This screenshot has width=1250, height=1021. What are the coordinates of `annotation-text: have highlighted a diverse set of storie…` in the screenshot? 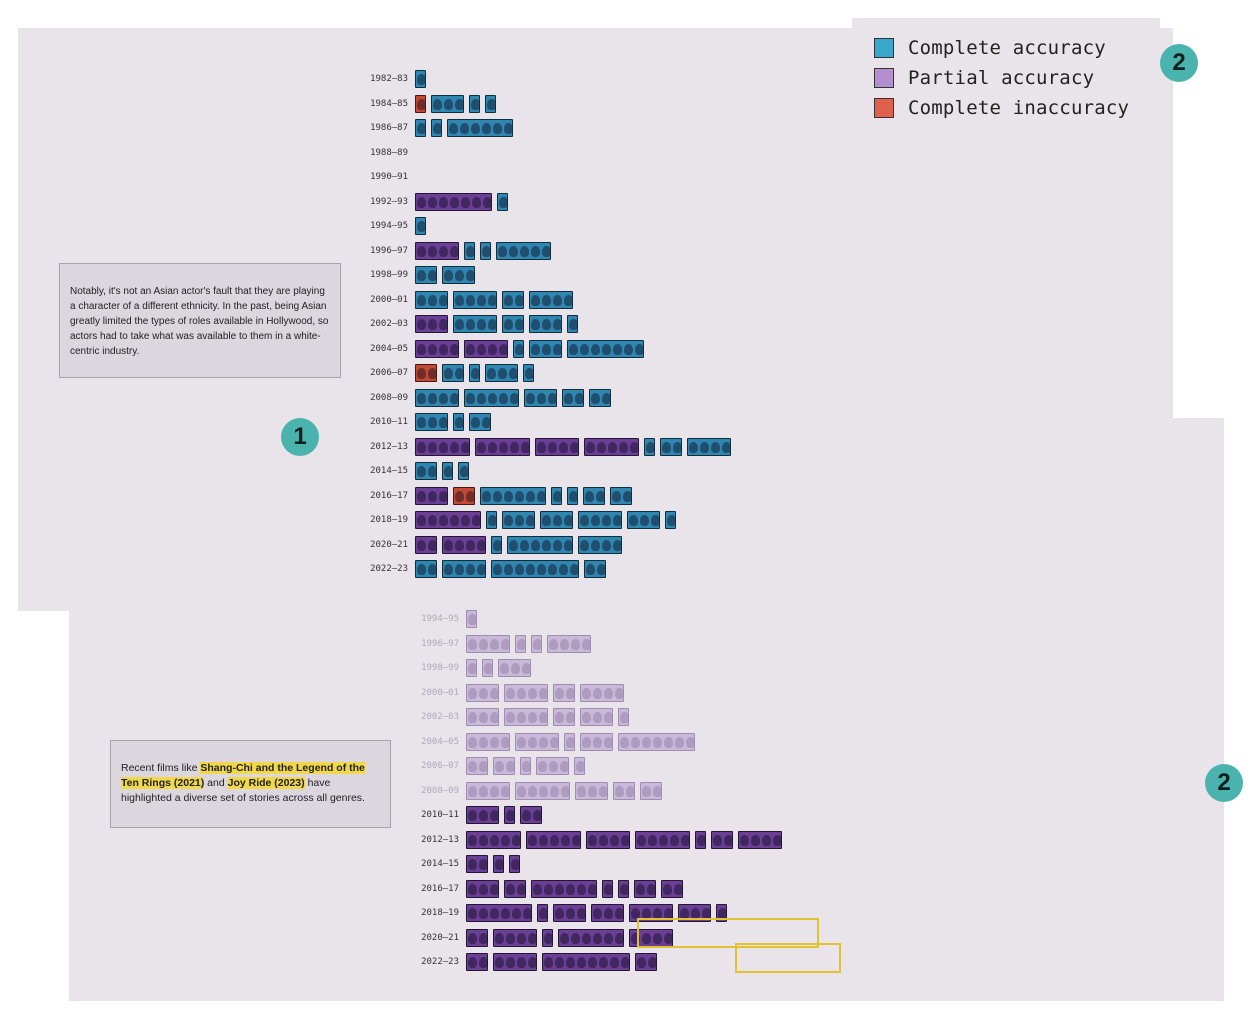 It's located at (243, 790).